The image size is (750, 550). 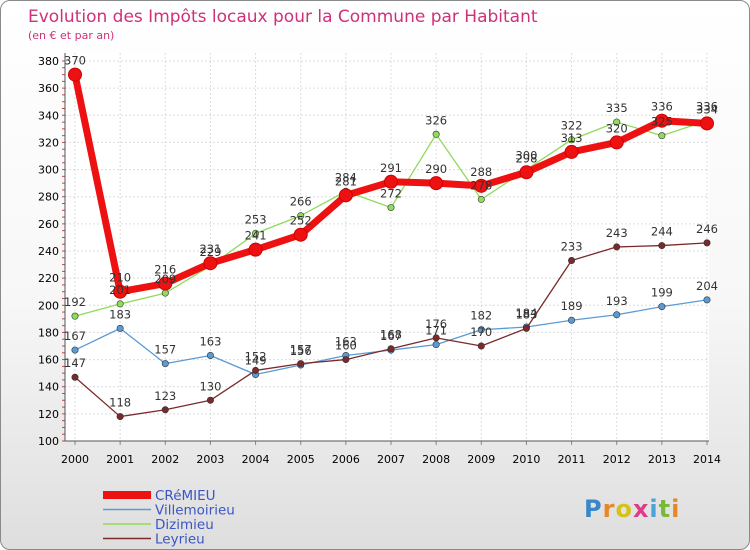 What do you see at coordinates (526, 459) in the screenshot?
I see `x-tick-label: 2010` at bounding box center [526, 459].